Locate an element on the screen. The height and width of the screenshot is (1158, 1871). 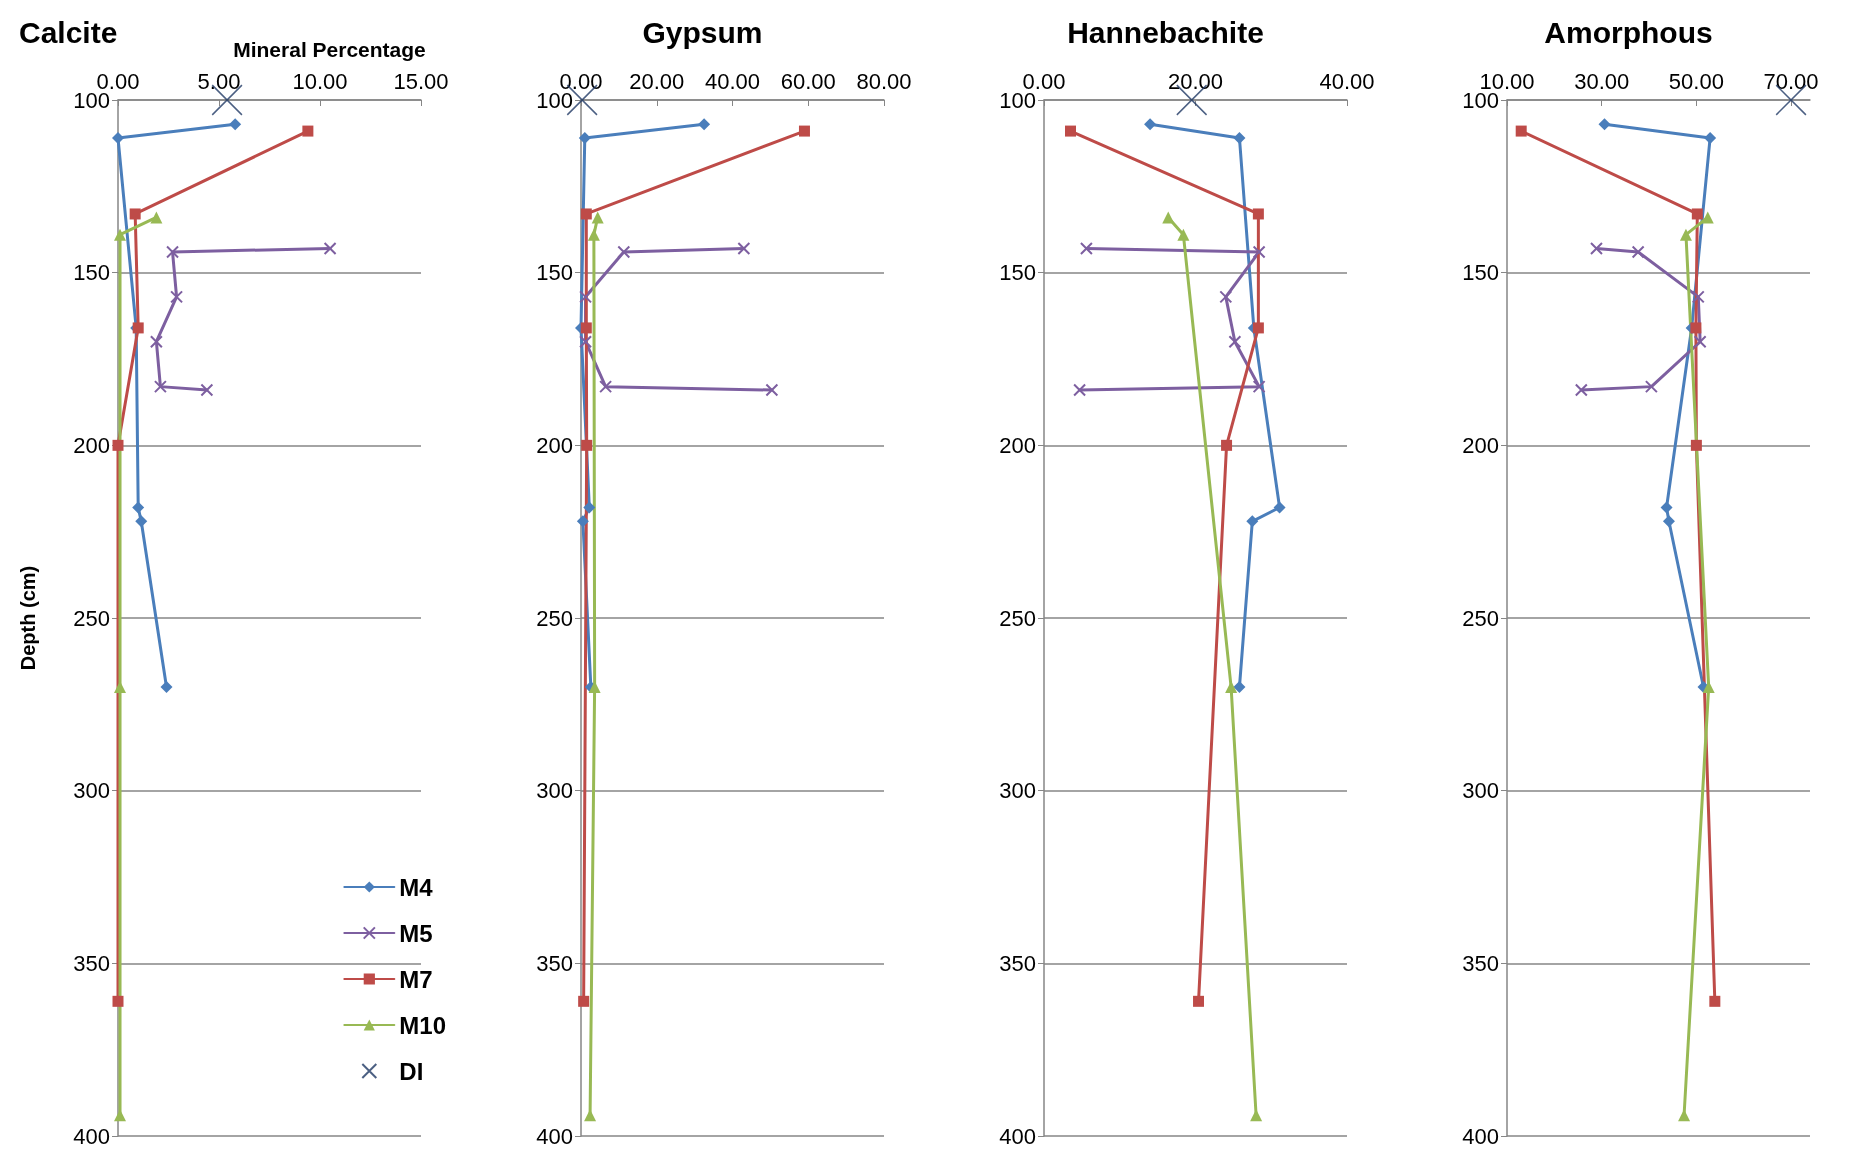
chart-title: Gypsum is located at coordinates (702, 32).